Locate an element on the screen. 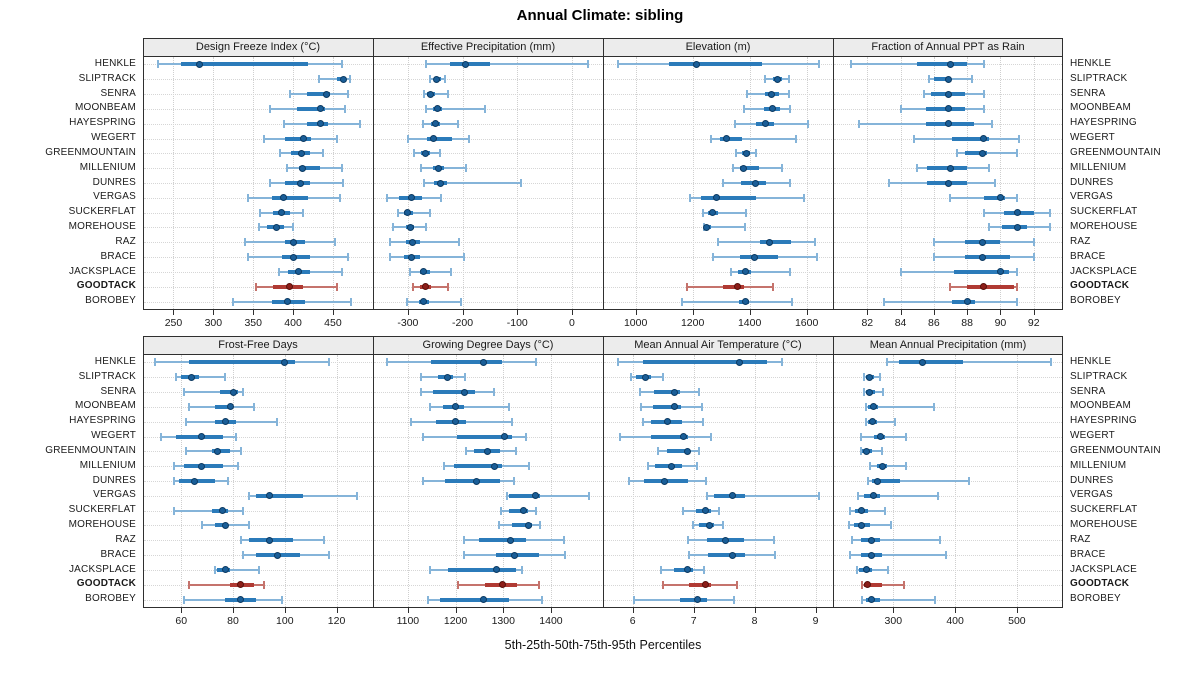  axis-tick-label: 1100 is located at coordinates (408, 621).